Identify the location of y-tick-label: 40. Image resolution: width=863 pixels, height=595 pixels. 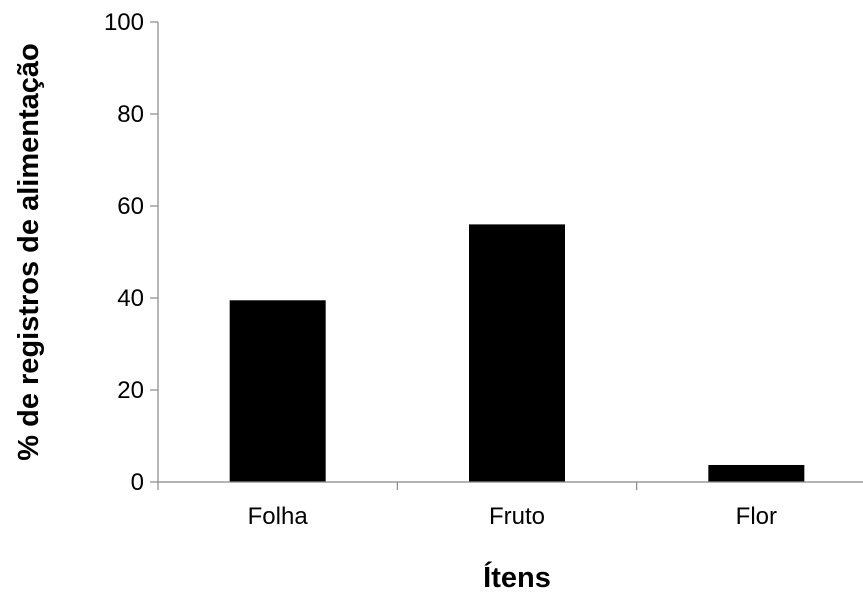
(130, 298).